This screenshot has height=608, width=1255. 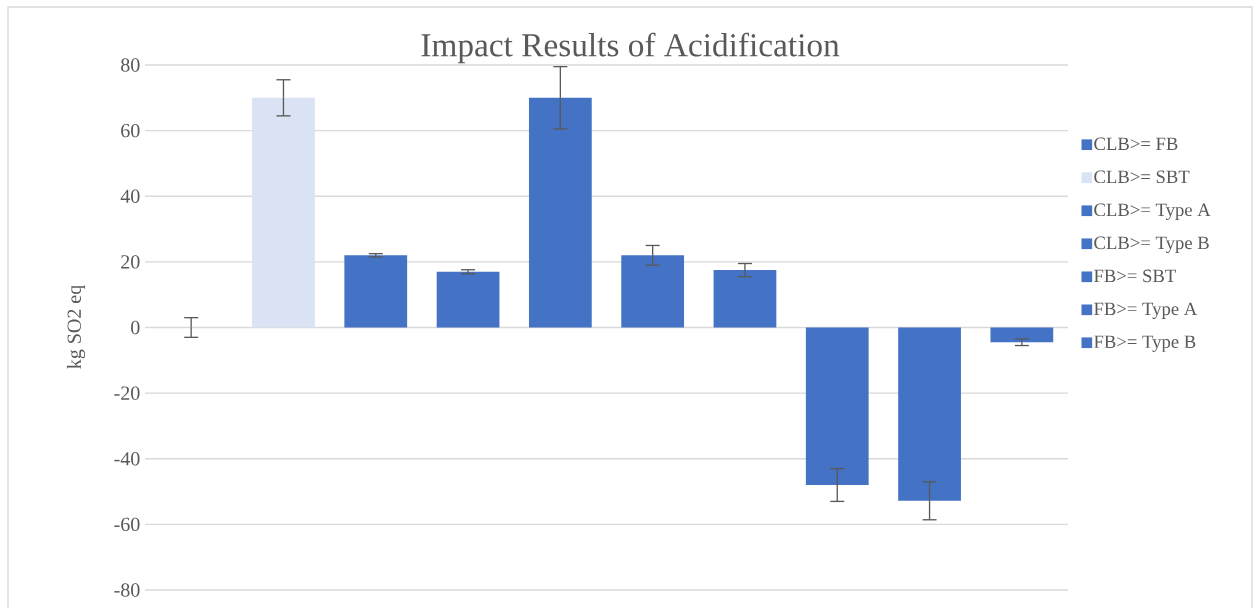 What do you see at coordinates (1146, 311) in the screenshot?
I see `legend-label: FB>= Type A` at bounding box center [1146, 311].